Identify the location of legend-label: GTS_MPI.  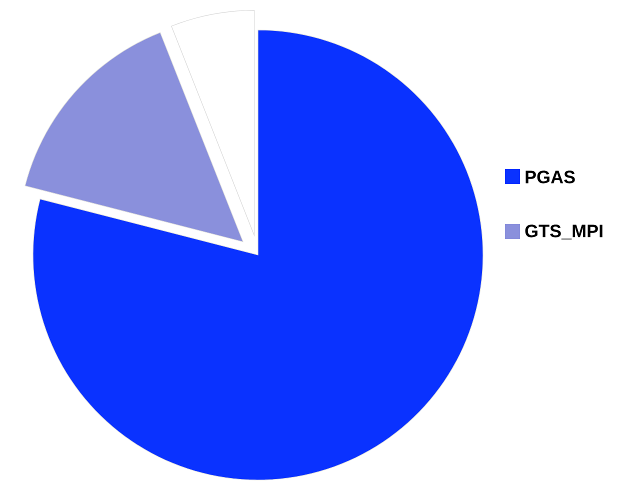
(563, 232).